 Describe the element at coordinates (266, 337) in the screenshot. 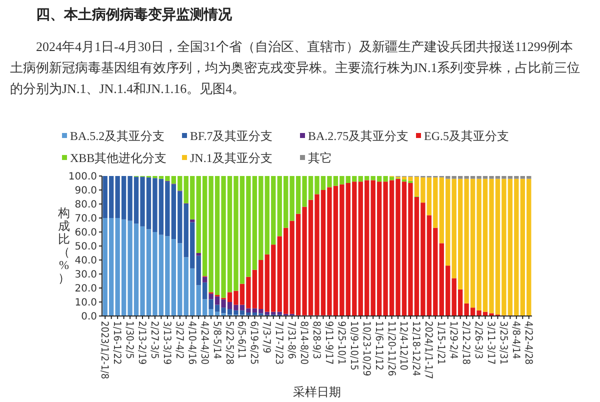

I see `x-tick-label: 7/3-7/9` at that location.